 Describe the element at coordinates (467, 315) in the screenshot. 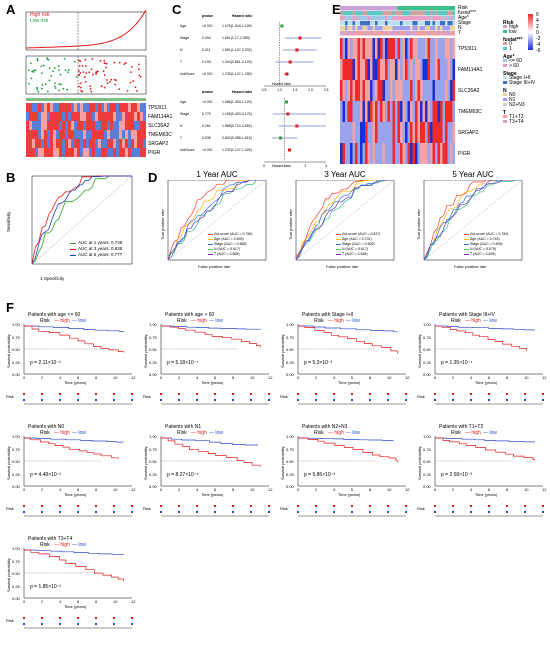

I see `panel-f-plot-title: Patients with Stage III+IV` at that location.